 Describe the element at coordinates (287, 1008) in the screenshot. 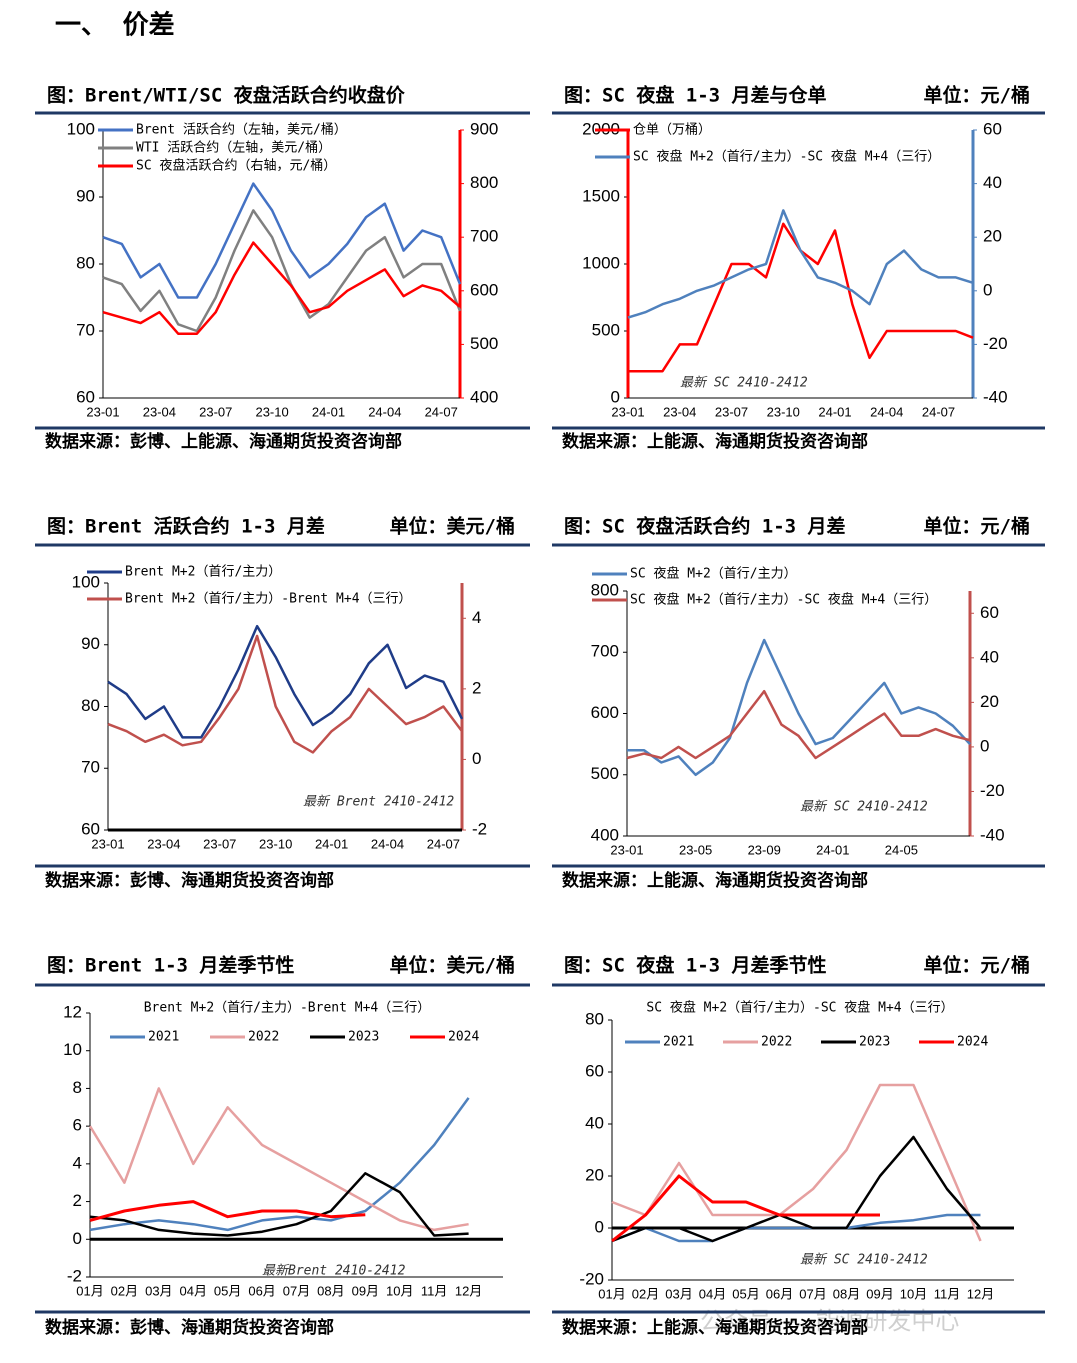

I see `chart-subtitle: Brent M+2（首行/主力）-Brent M+4（三行）` at that location.